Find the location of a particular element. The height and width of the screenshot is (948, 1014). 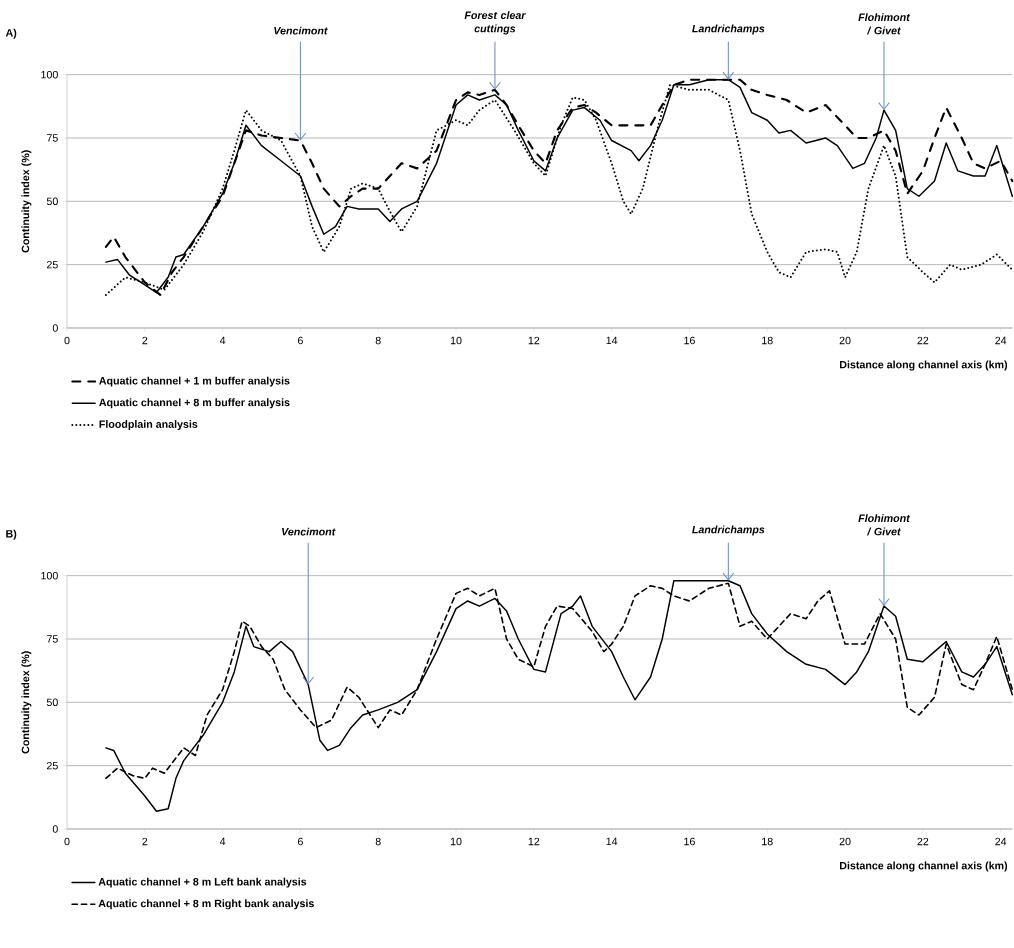

chart-title: B) is located at coordinates (11, 534).